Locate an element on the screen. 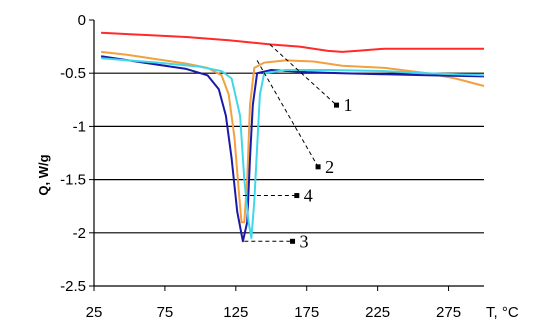 Image resolution: width=539 pixels, height=328 pixels. x-tick-label-5: 275 is located at coordinates (448, 312).